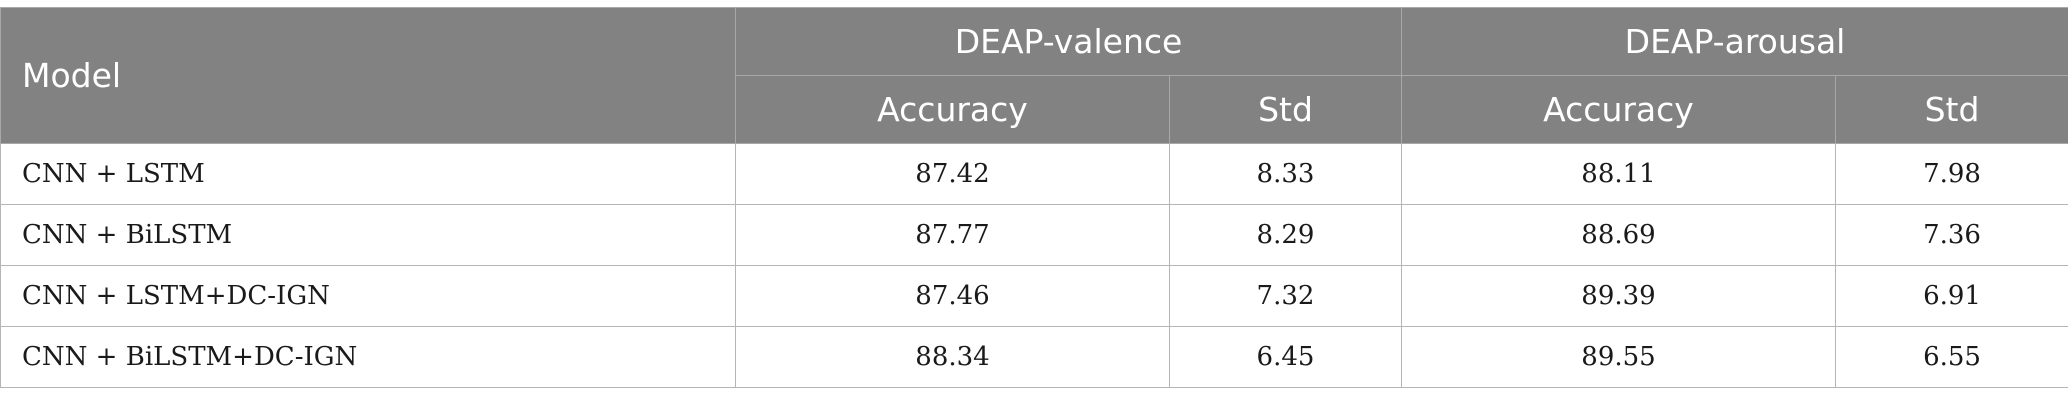  What do you see at coordinates (1618, 235) in the screenshot?
I see `cell-arousal-accuracy: 88.69` at bounding box center [1618, 235].